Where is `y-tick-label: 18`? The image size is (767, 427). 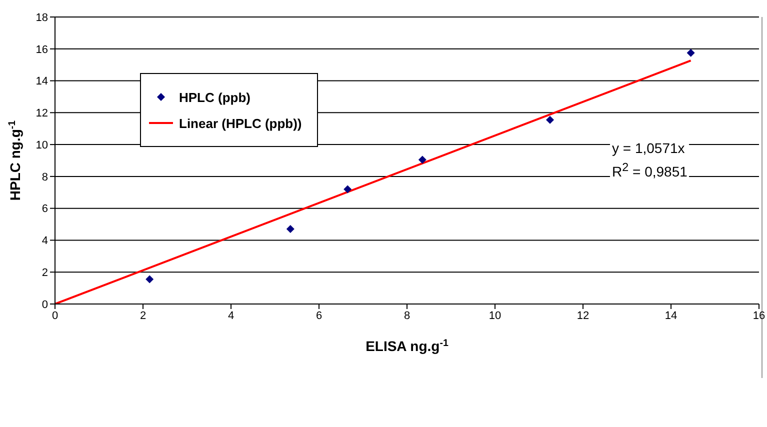 y-tick-label: 18 is located at coordinates (42, 18).